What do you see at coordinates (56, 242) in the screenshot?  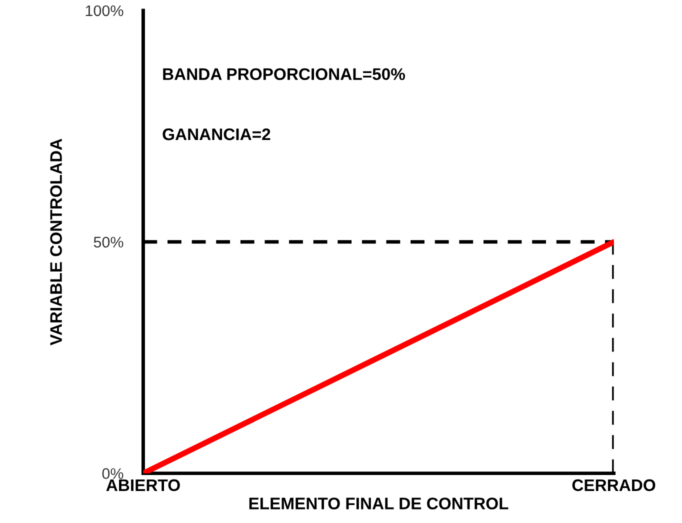 I see `y-axis-title: VARIABLE CONTROLADA` at bounding box center [56, 242].